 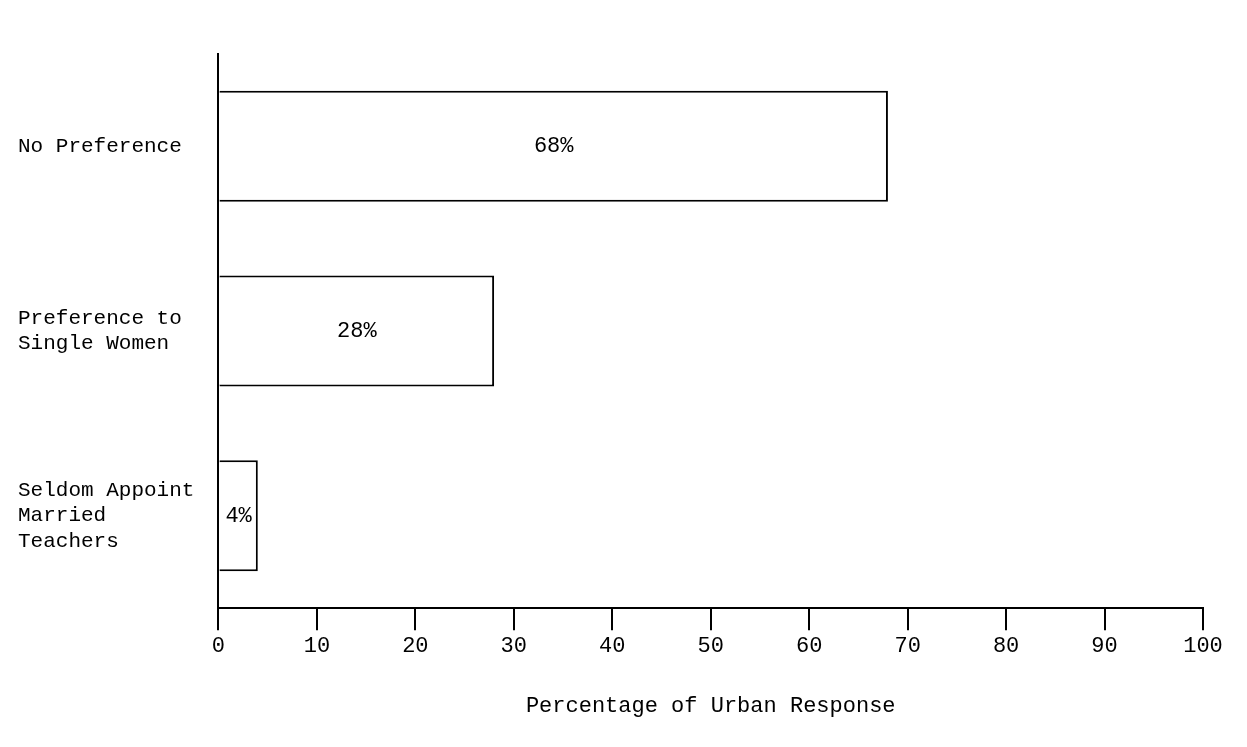 I want to click on data-label: 68%, so click(x=554, y=147).